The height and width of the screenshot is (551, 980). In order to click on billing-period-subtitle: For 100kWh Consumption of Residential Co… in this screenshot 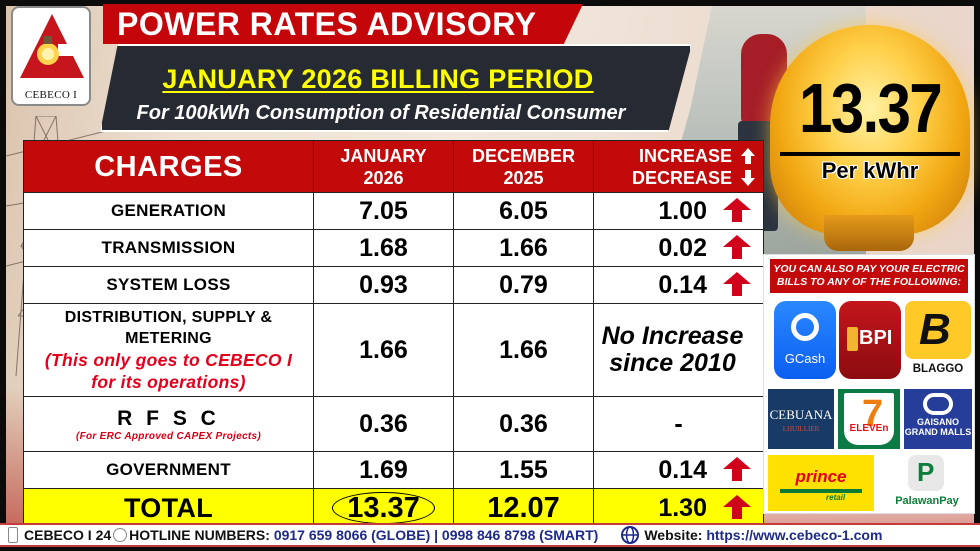, I will do `click(381, 113)`.